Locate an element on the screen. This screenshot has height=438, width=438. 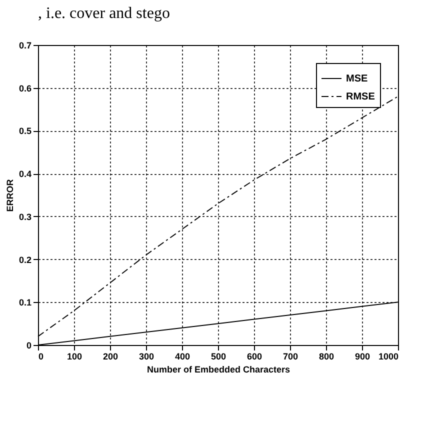
x-axis-title: Number of Embedded Characters is located at coordinates (218, 369).